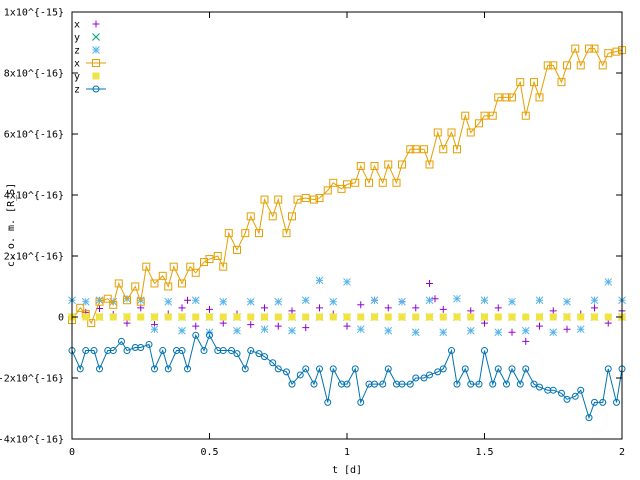 The height and width of the screenshot is (480, 640). What do you see at coordinates (32, 379) in the screenshot?
I see `y-tick-label: -2x10^{-16}` at bounding box center [32, 379].